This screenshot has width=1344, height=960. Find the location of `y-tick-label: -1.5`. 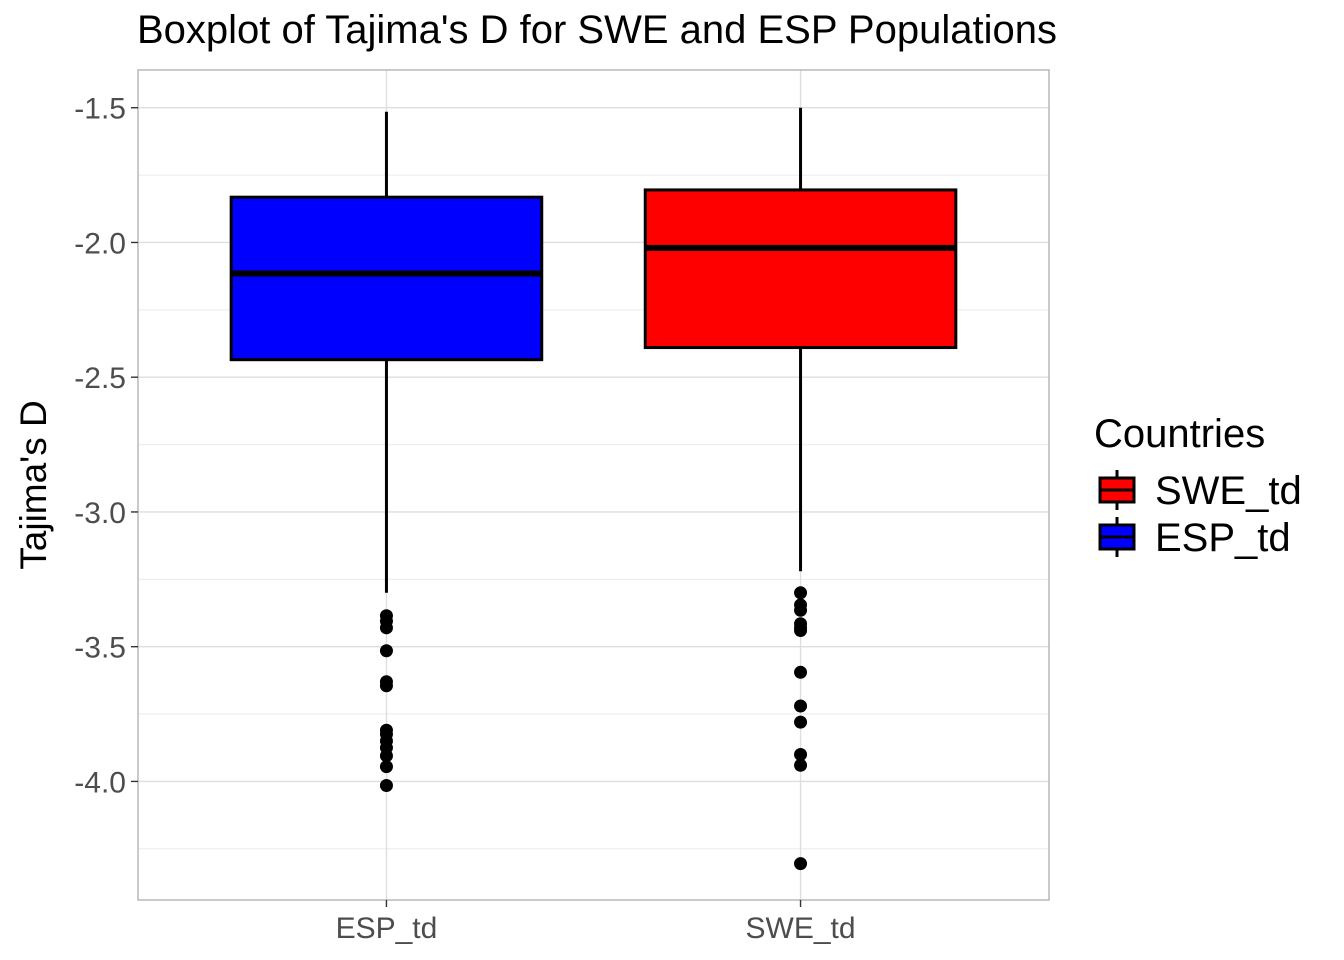

y-tick-label: -1.5 is located at coordinates (100, 109).